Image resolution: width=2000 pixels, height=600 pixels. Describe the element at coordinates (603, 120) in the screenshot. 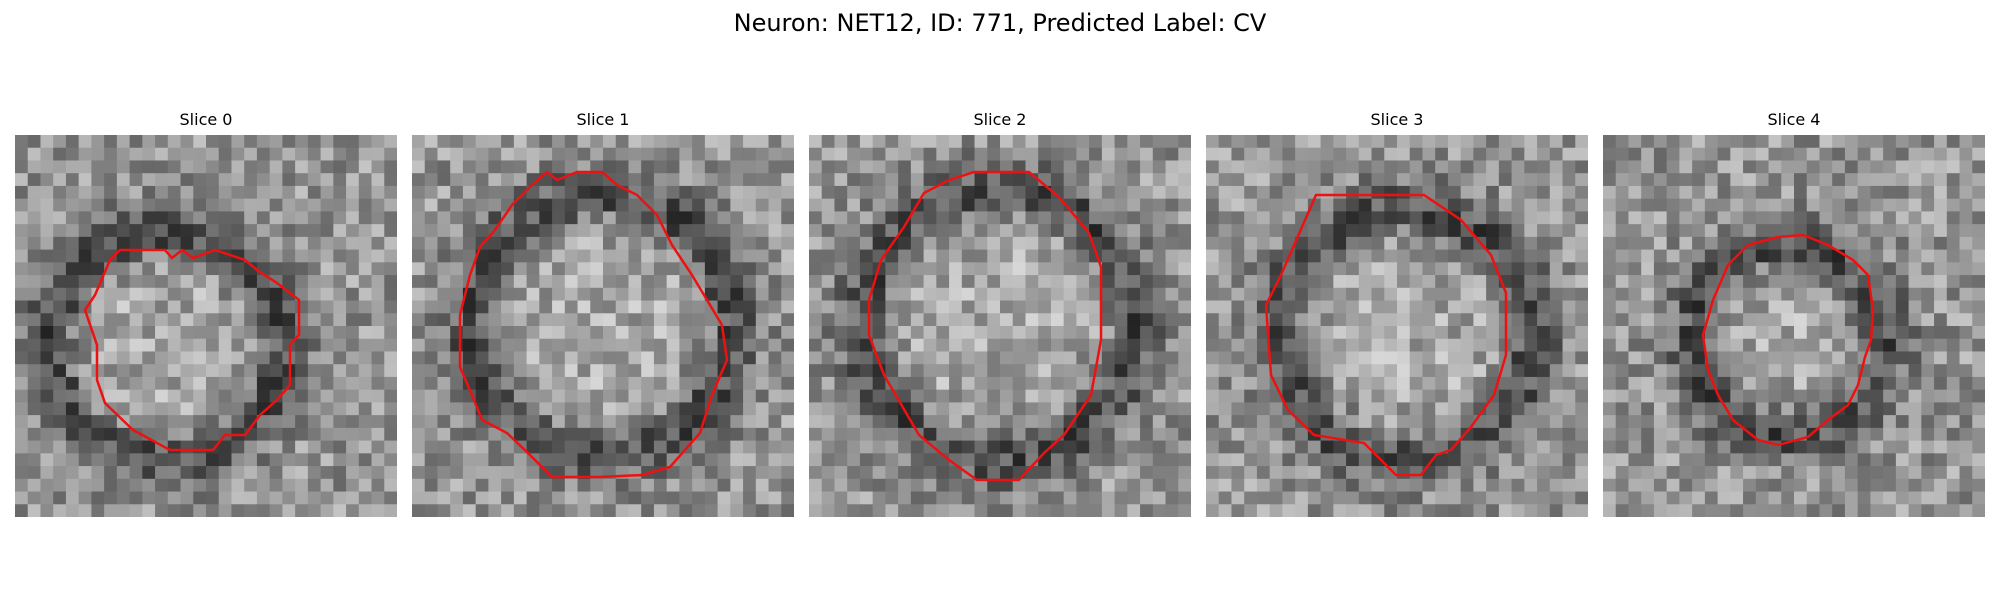

I see `slice-title: Slice 1` at that location.